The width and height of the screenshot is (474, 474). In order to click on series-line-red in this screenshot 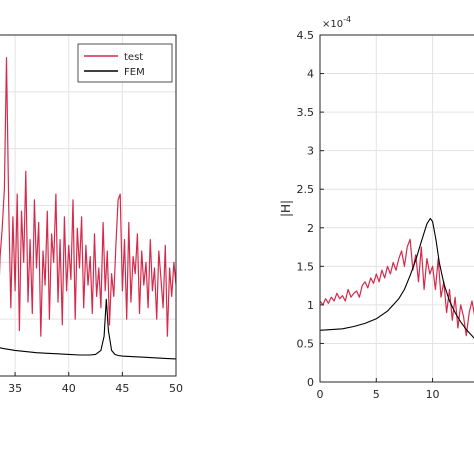, I will do `click(397, 287)`.